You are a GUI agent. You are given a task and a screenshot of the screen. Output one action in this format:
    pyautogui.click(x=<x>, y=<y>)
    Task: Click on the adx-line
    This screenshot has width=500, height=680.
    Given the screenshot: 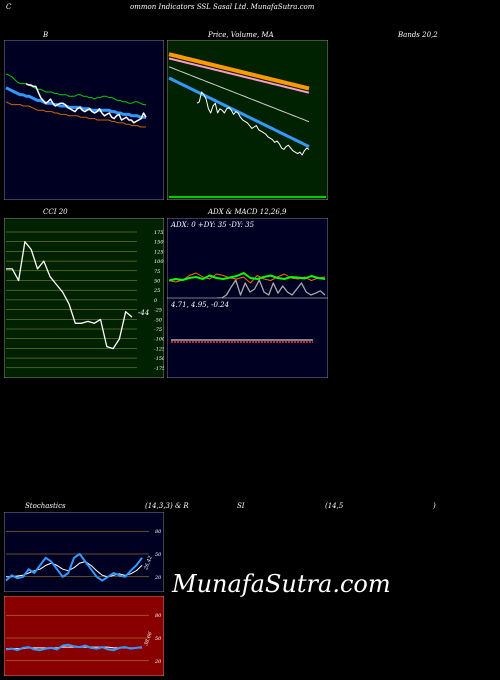 What is the action you would take?
    pyautogui.click(x=271, y=288)
    